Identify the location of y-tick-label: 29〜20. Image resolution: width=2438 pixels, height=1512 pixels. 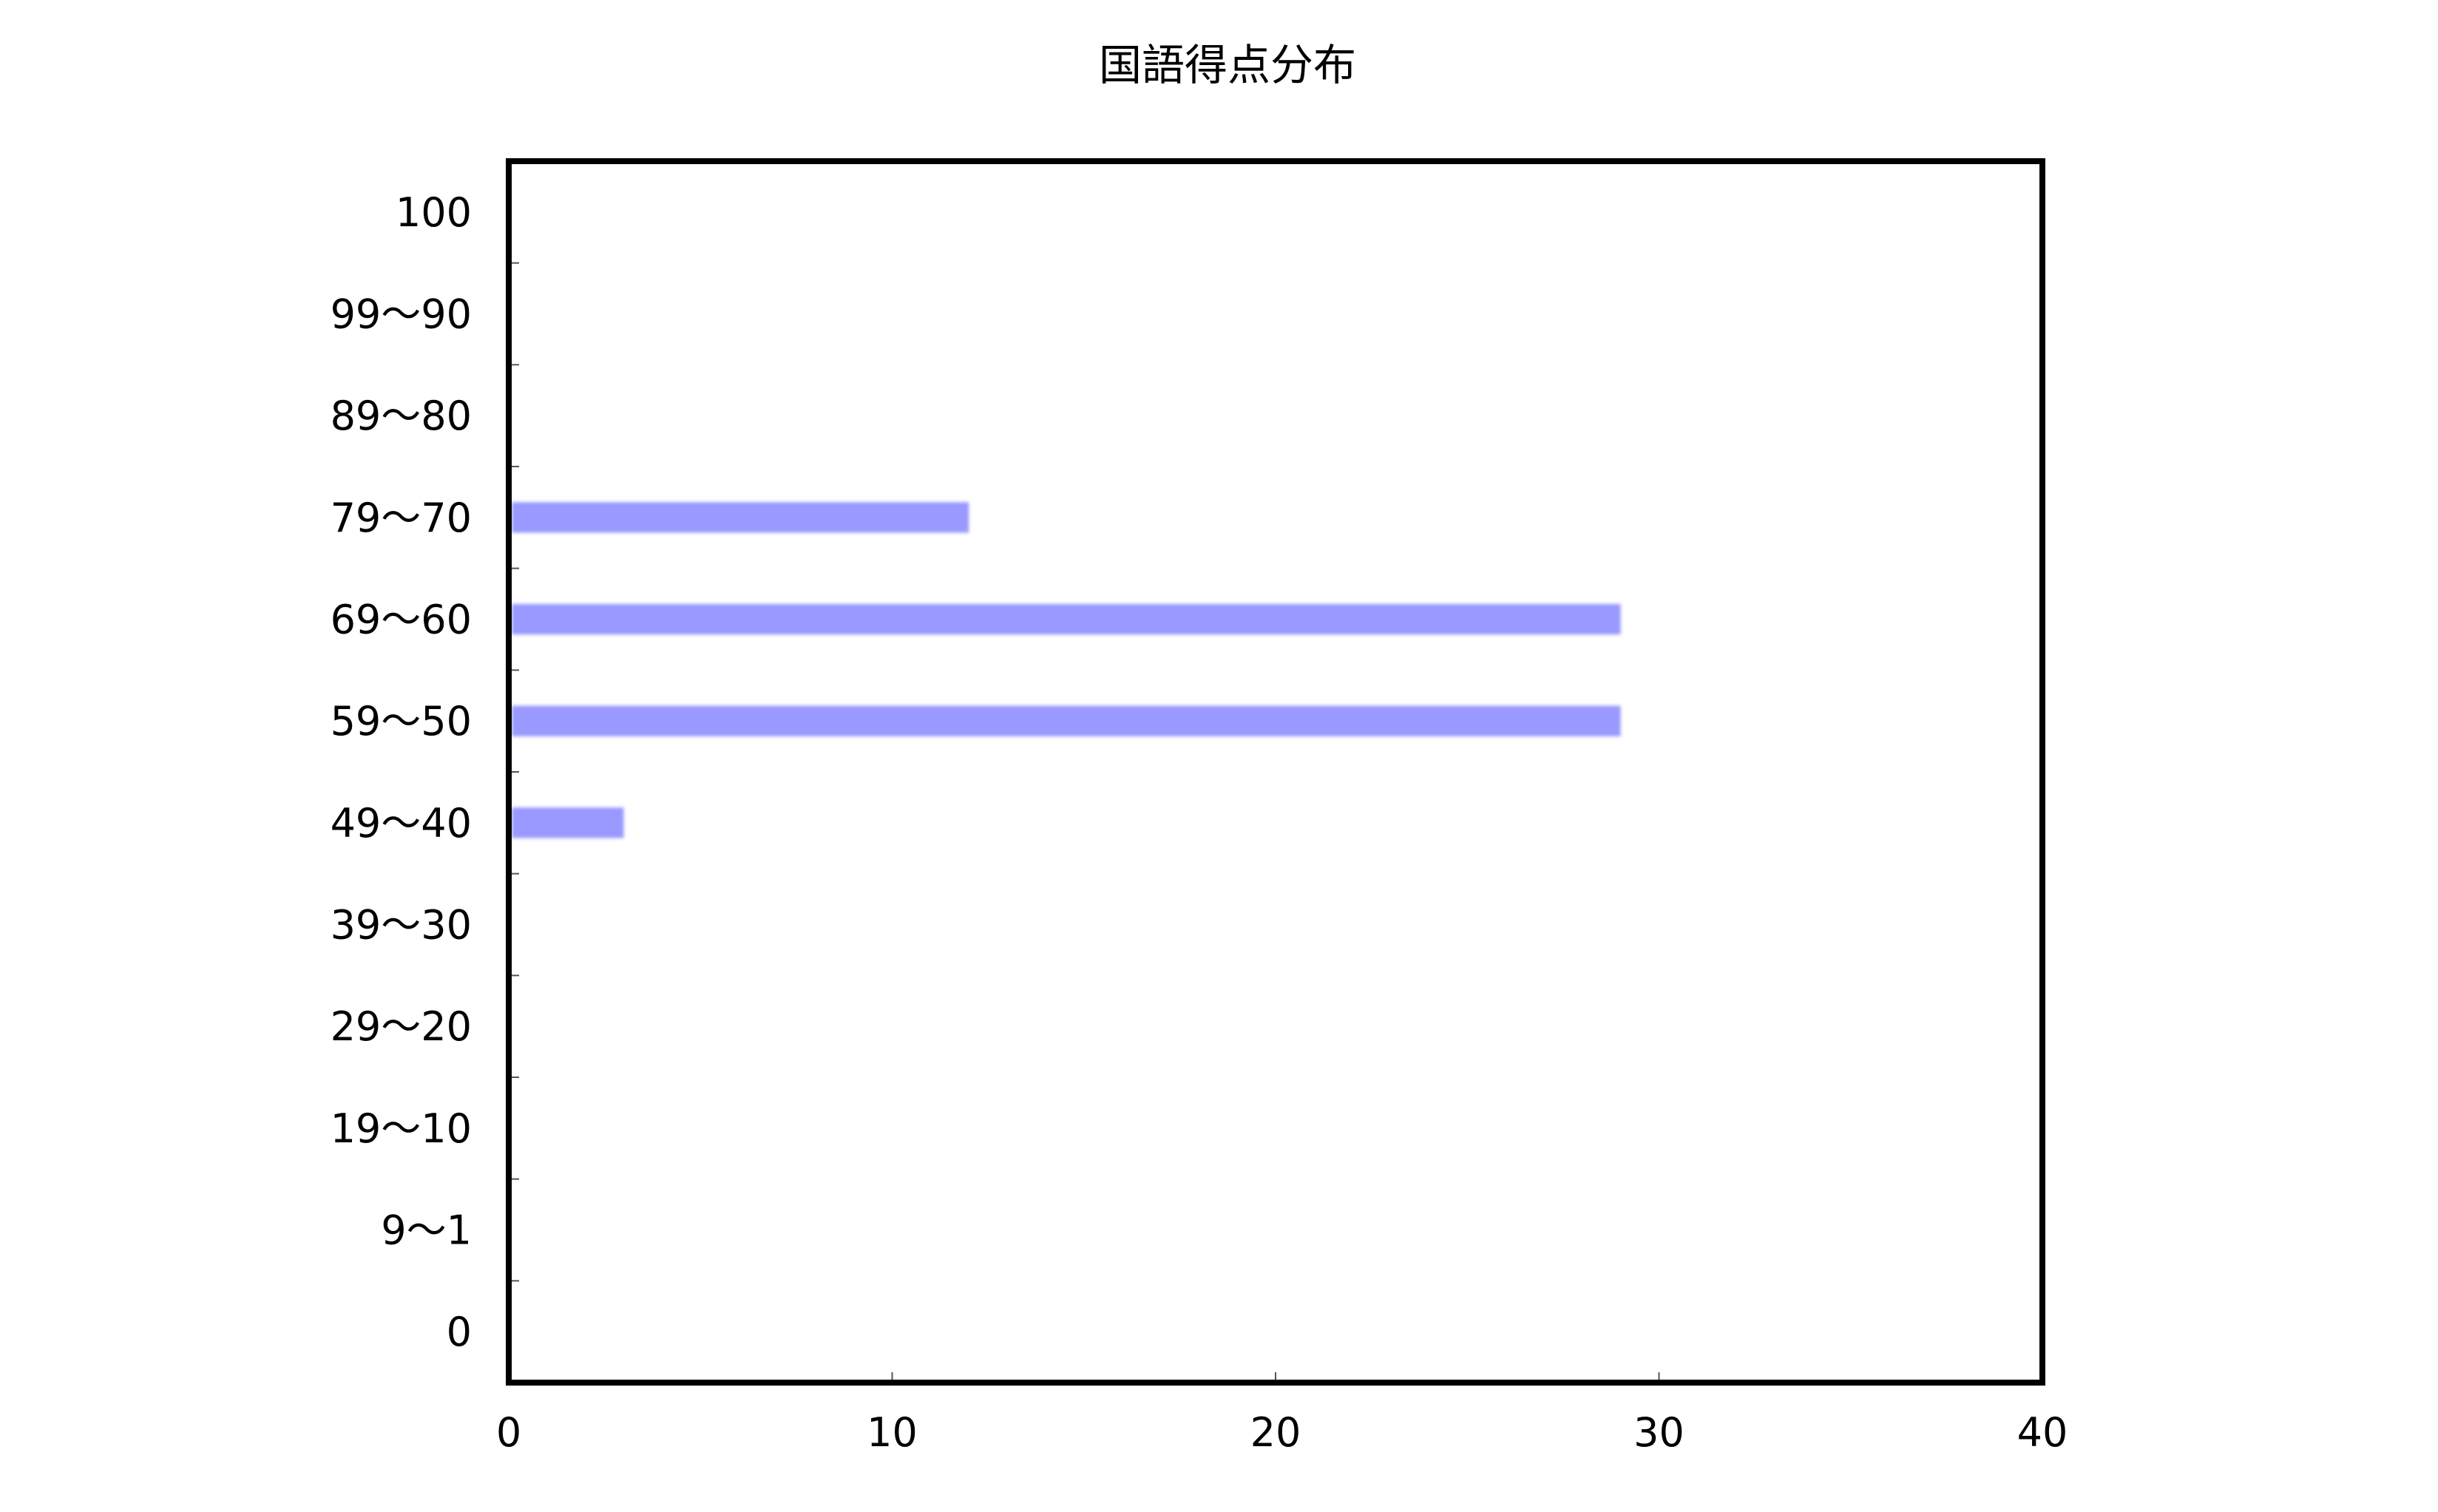
(402, 1026).